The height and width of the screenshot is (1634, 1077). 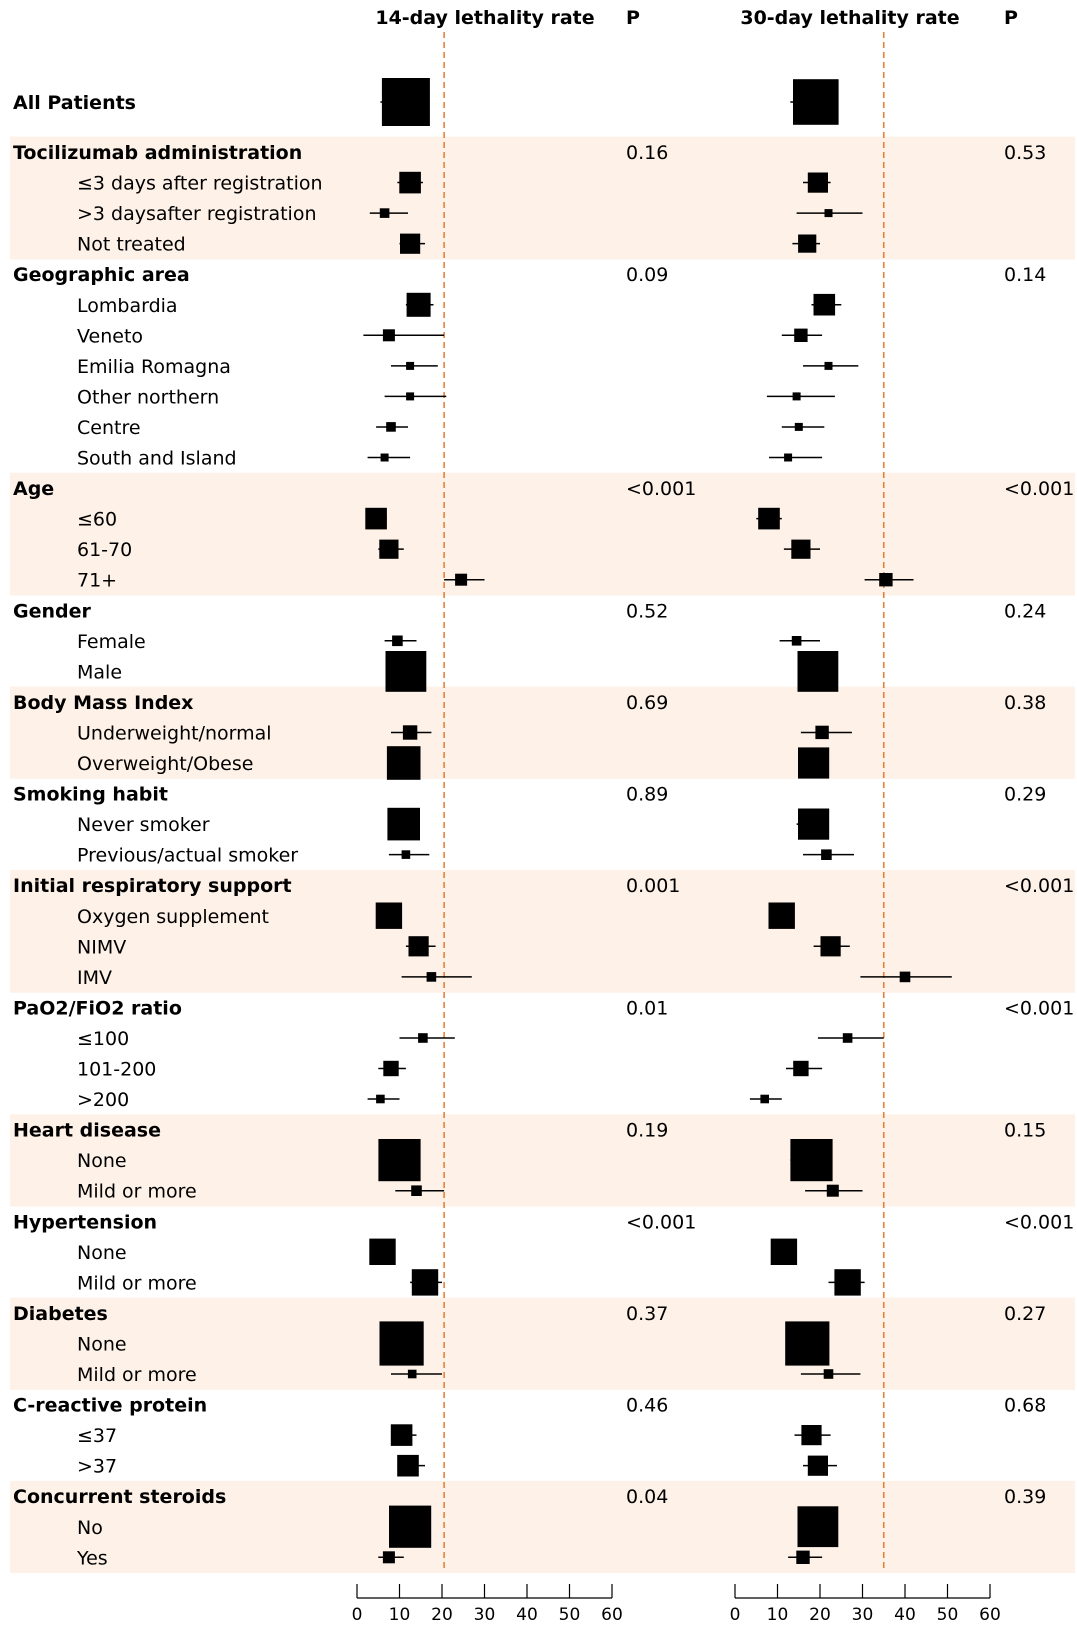 What do you see at coordinates (647, 1008) in the screenshot?
I see `p-value: 0.01` at bounding box center [647, 1008].